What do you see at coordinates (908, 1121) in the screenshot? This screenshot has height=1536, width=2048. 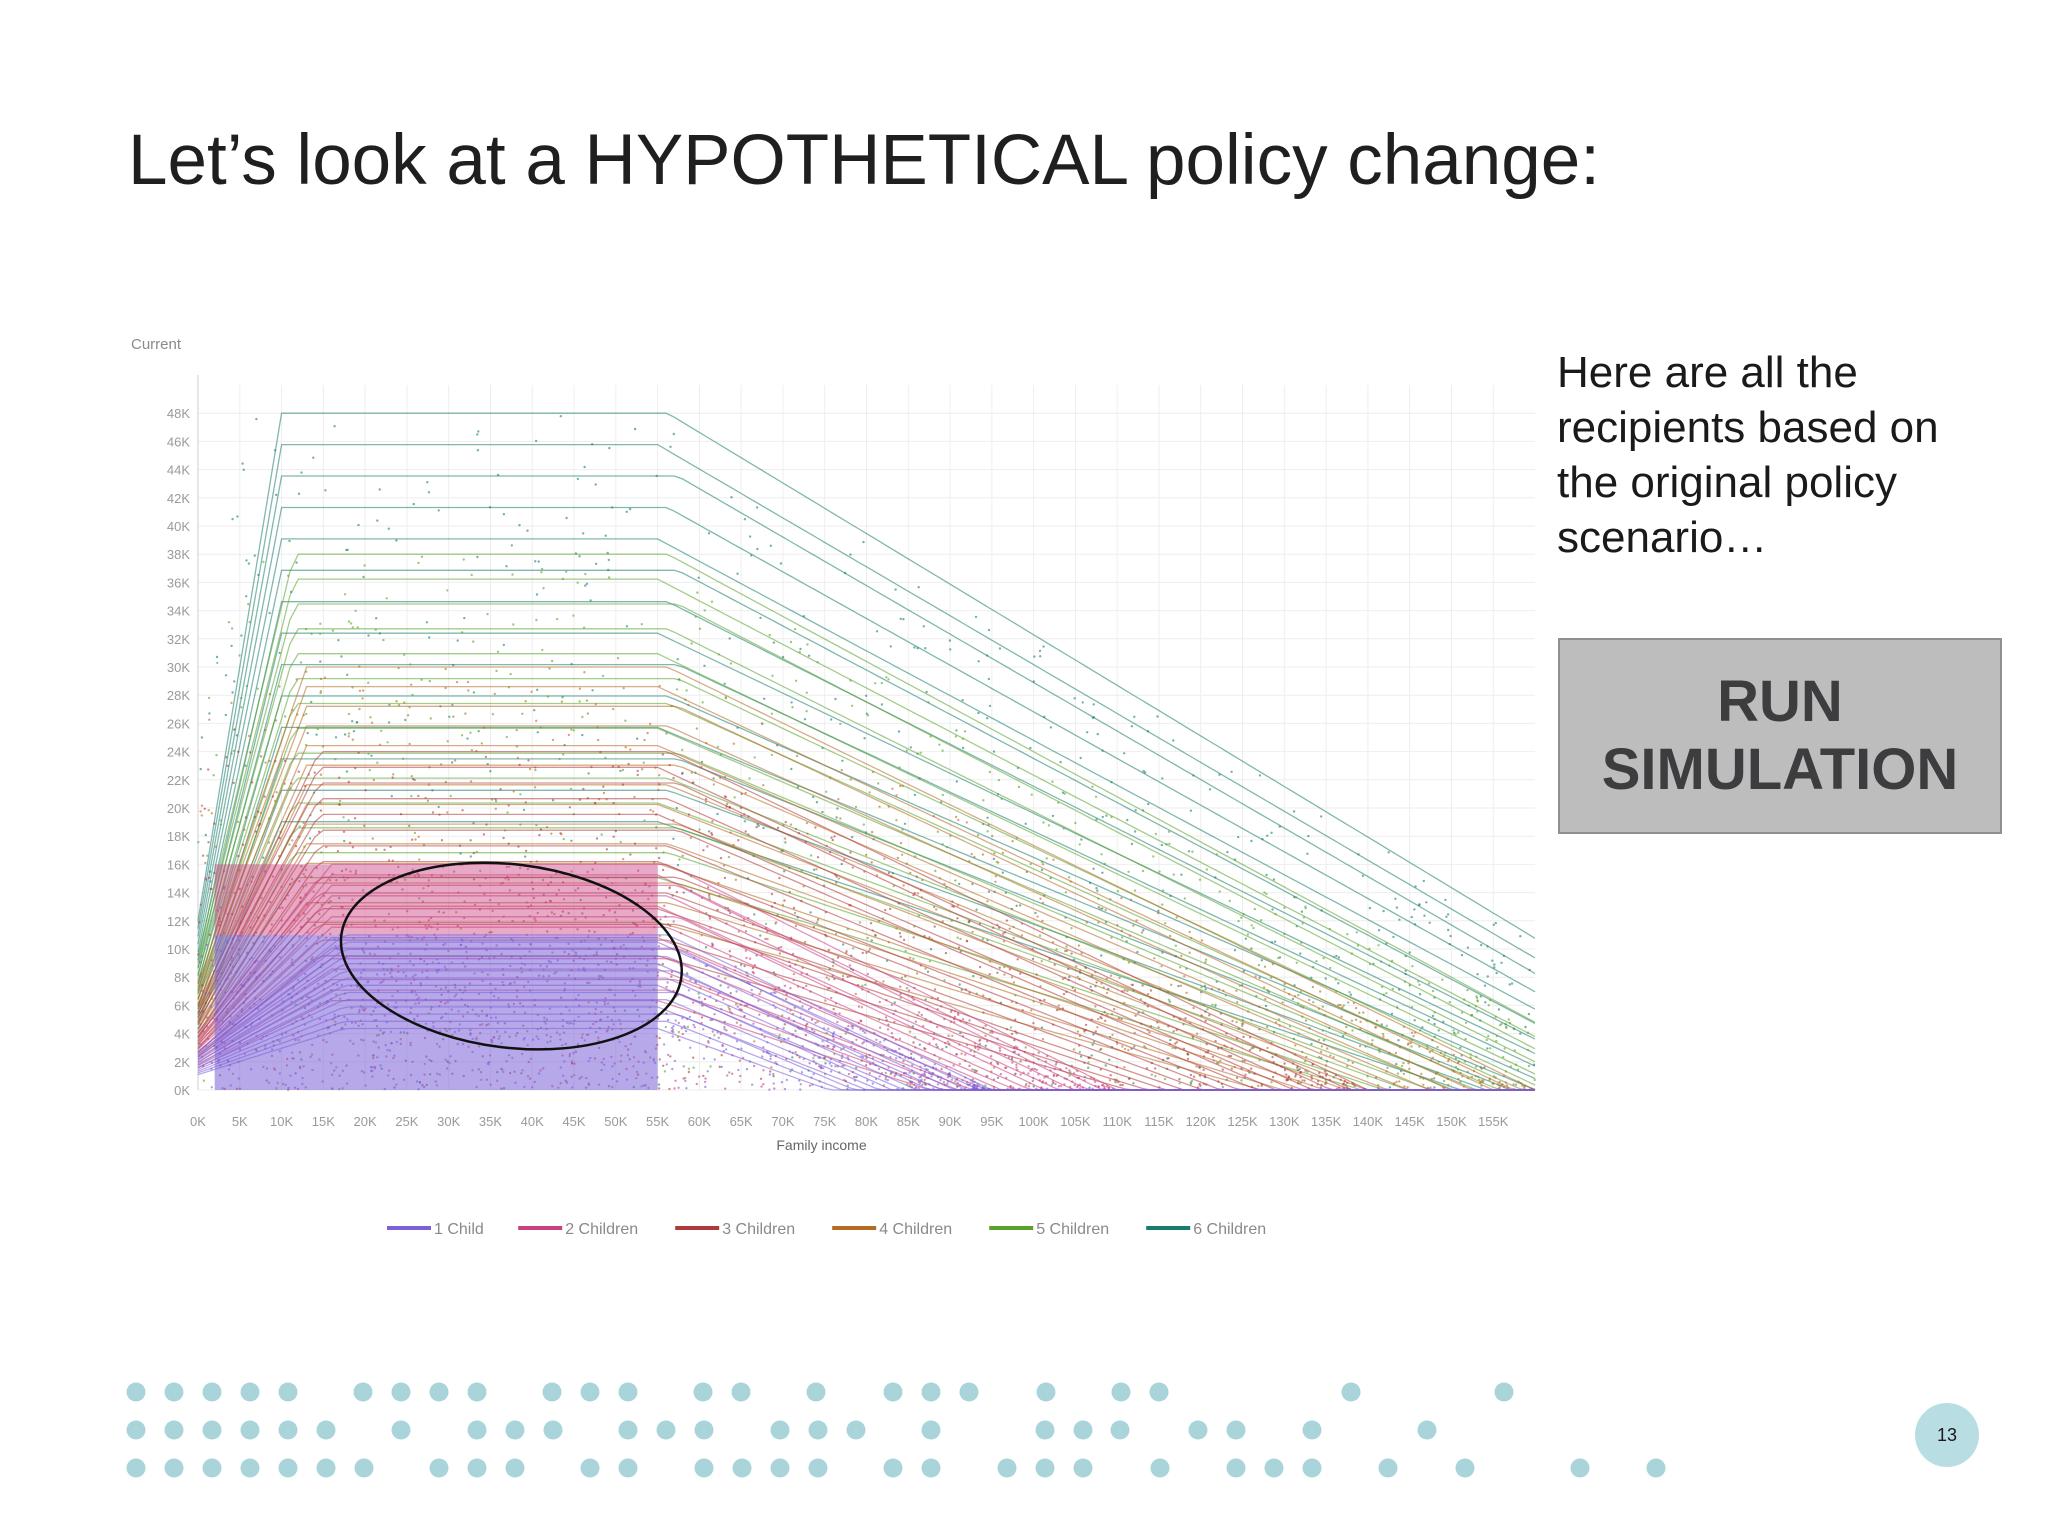 I see `x-tick-label: 85K` at bounding box center [908, 1121].